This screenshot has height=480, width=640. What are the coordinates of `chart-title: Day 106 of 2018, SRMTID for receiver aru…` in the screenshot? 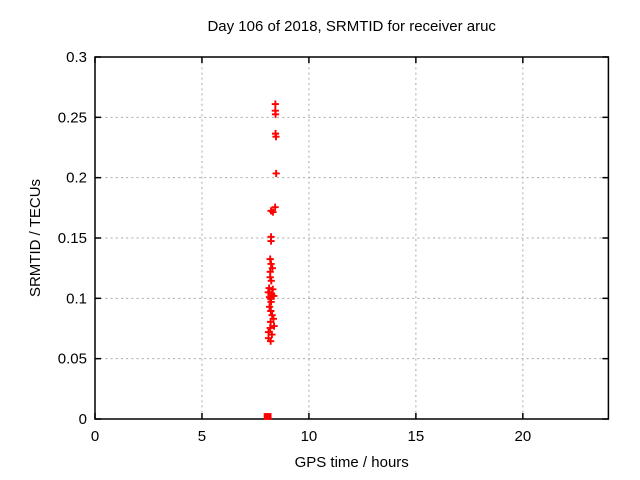 It's located at (351, 26).